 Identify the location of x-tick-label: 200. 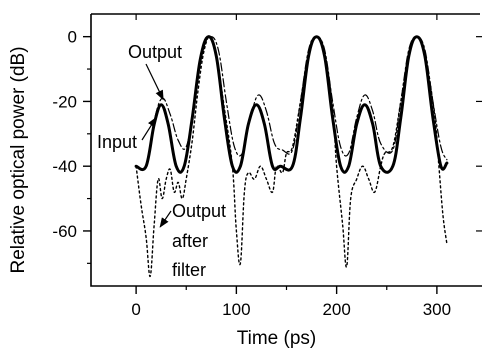
(336, 309).